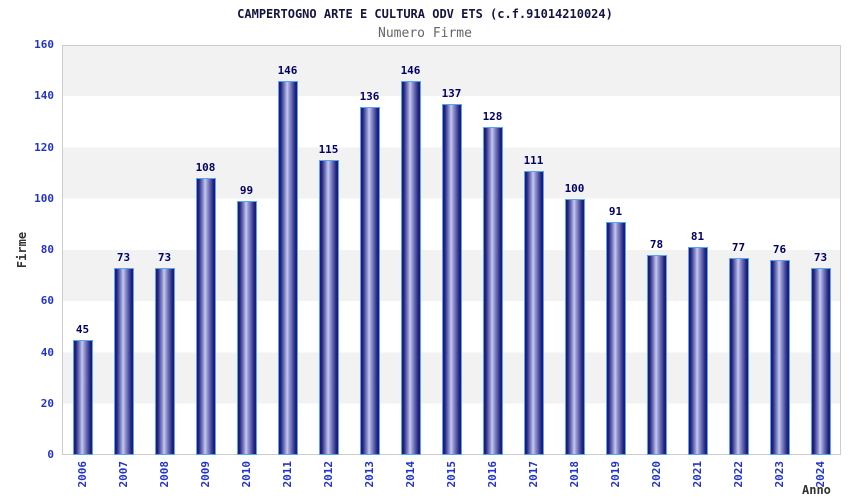 The image size is (850, 500). I want to click on x-tick-label: 2012, so click(328, 474).